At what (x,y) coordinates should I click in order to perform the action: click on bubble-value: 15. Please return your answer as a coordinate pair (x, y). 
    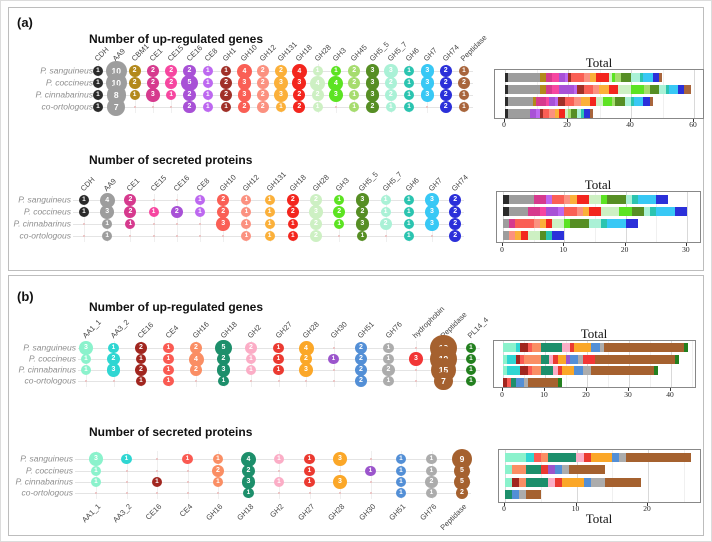
    Looking at the image, I should click on (443, 369).